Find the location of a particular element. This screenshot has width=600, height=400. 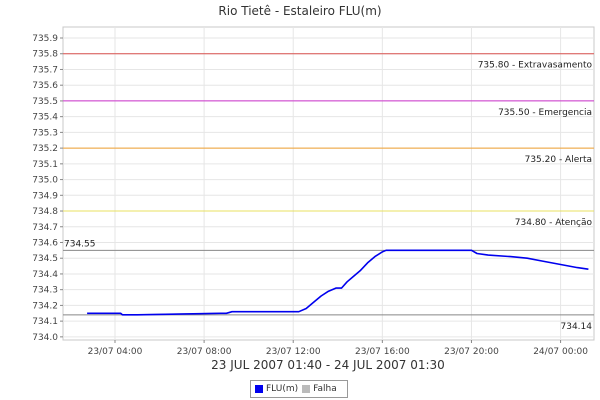

y-tick-label: 734.4 is located at coordinates (45, 275).